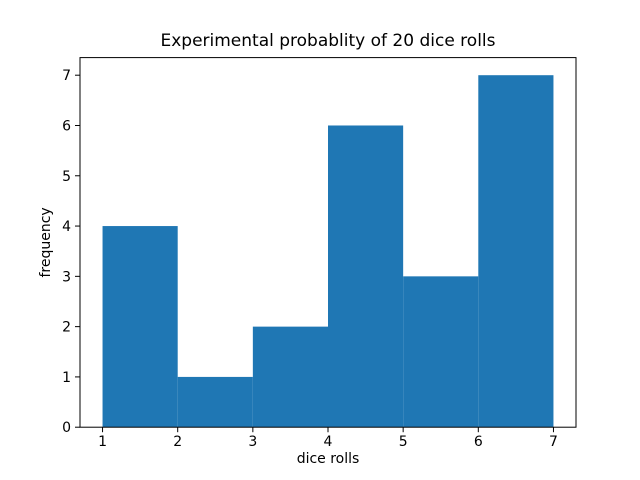  Describe the element at coordinates (102, 442) in the screenshot. I see `x-tick-label: 1` at that location.